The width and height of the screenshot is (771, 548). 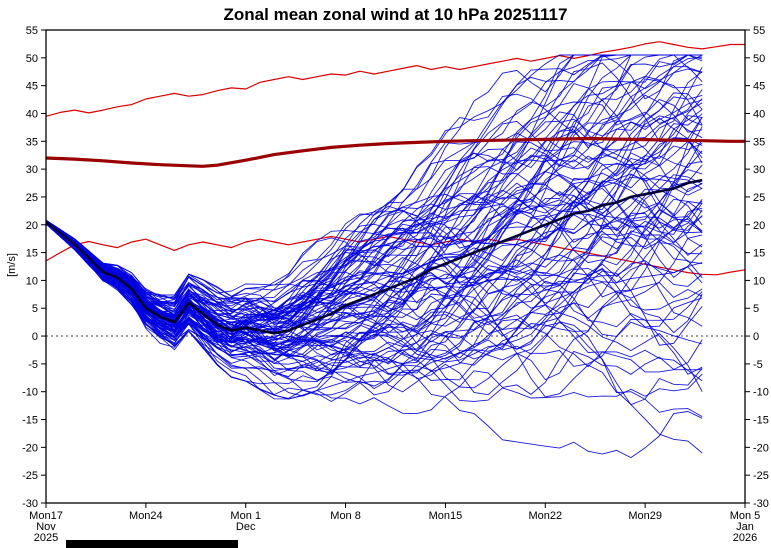 What do you see at coordinates (745, 538) in the screenshot?
I see `x-tick-sublabel: 2026` at bounding box center [745, 538].